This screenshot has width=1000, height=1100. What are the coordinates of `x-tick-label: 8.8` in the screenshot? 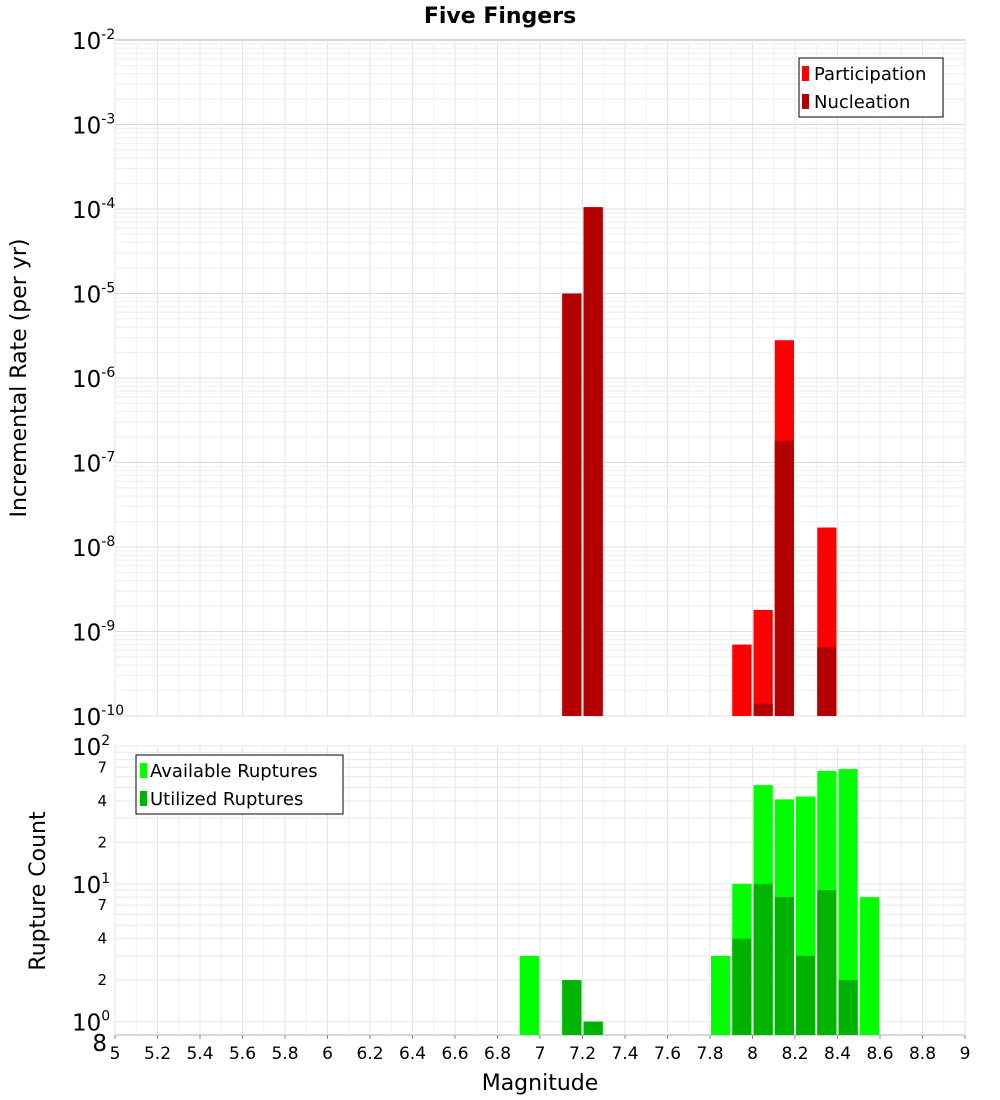 It's located at (922, 1054).